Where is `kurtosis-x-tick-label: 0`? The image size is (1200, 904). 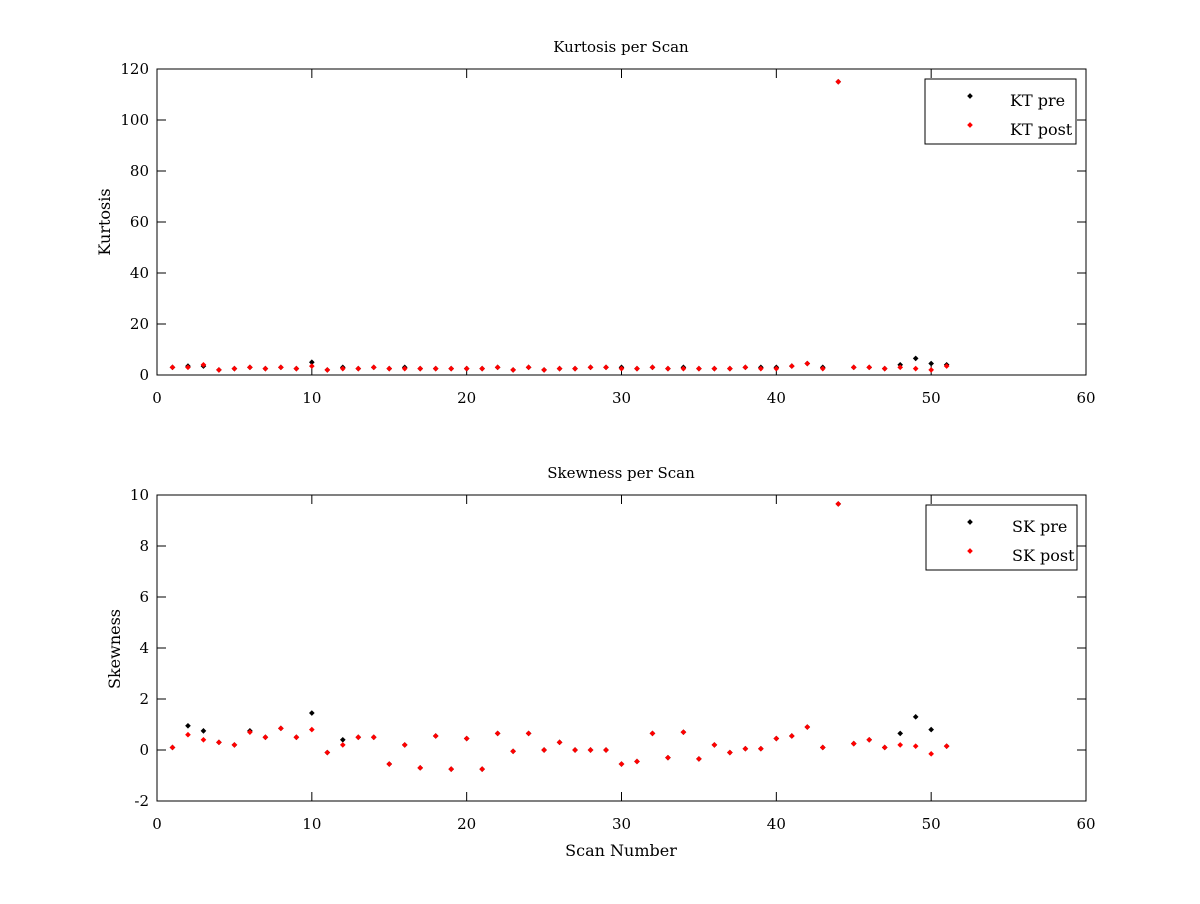 kurtosis-x-tick-label: 0 is located at coordinates (157, 398).